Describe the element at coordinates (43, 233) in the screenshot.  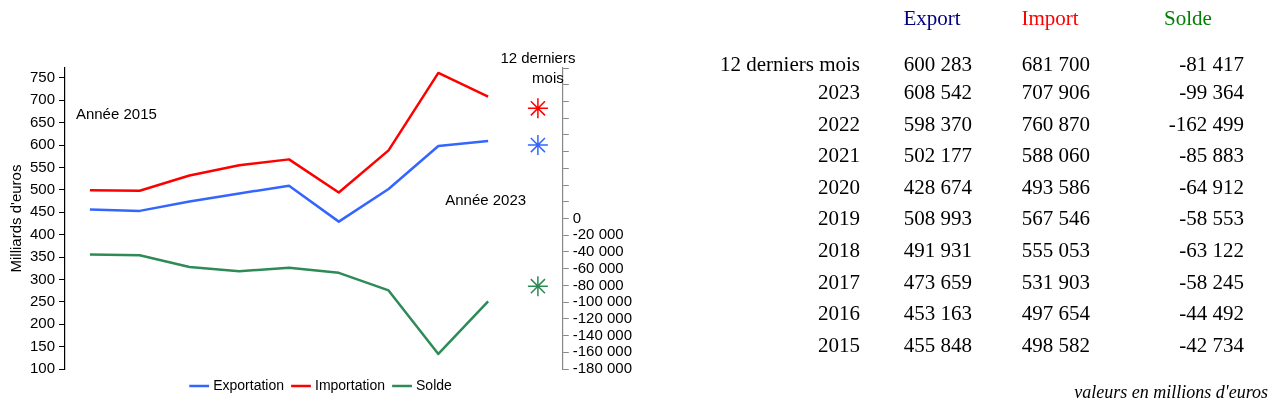
I see `y-tick-label: 400` at that location.